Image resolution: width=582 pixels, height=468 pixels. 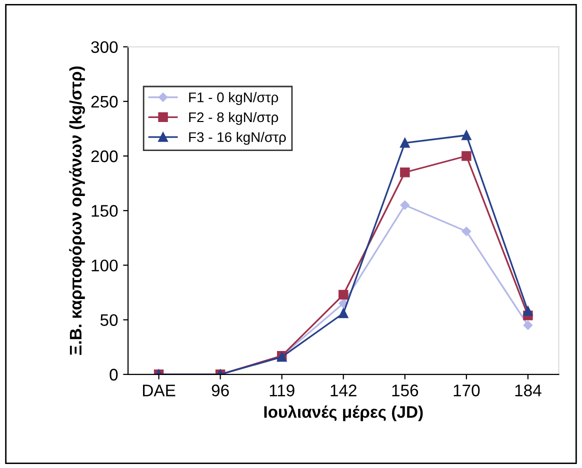 I want to click on legend-label: F2 - 8 kgN/στρ, so click(x=233, y=118).